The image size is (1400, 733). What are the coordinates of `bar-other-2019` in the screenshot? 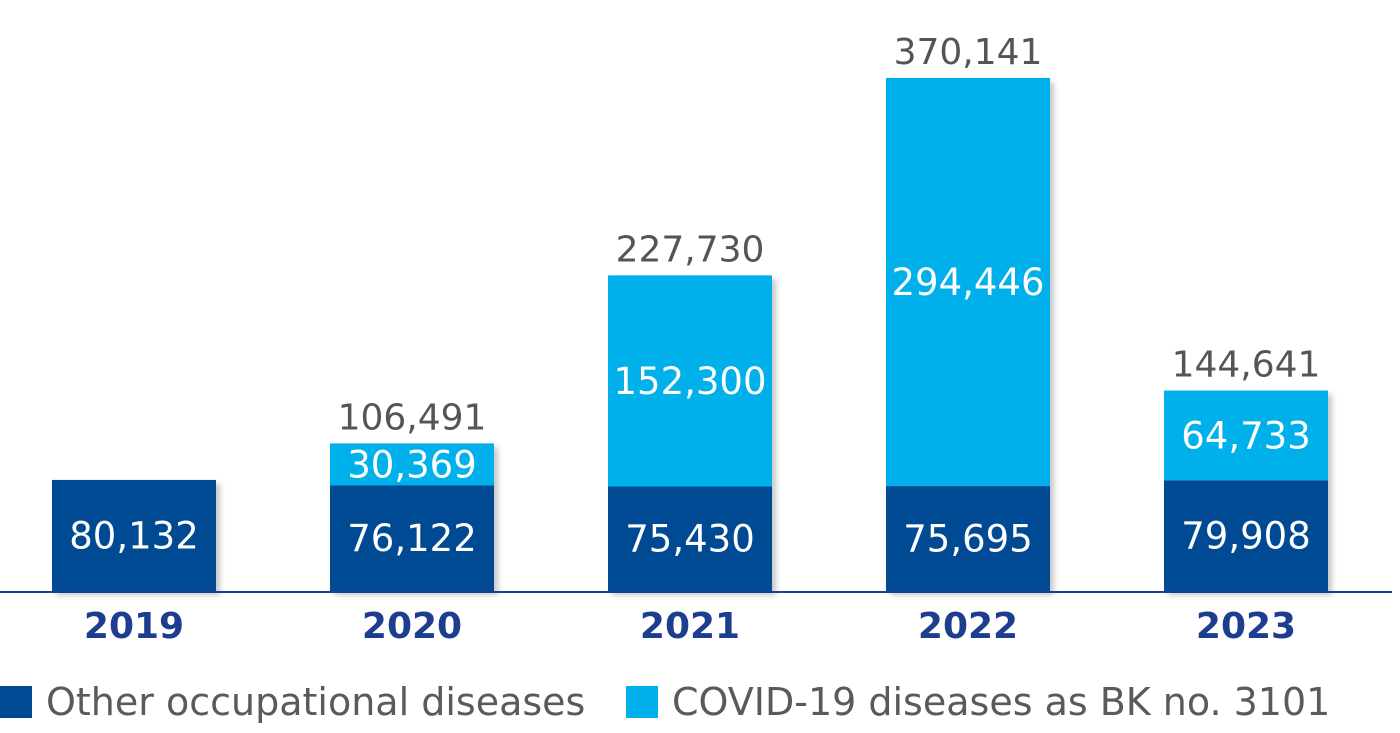 It's located at (134, 535).